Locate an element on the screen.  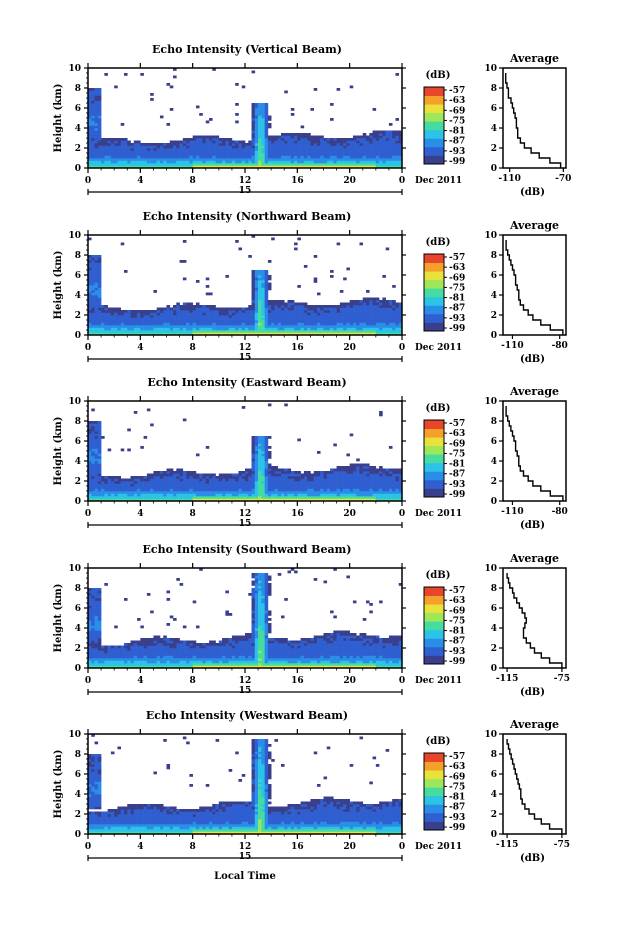
x-tick-label: 20 is located at coordinates (349, 181).